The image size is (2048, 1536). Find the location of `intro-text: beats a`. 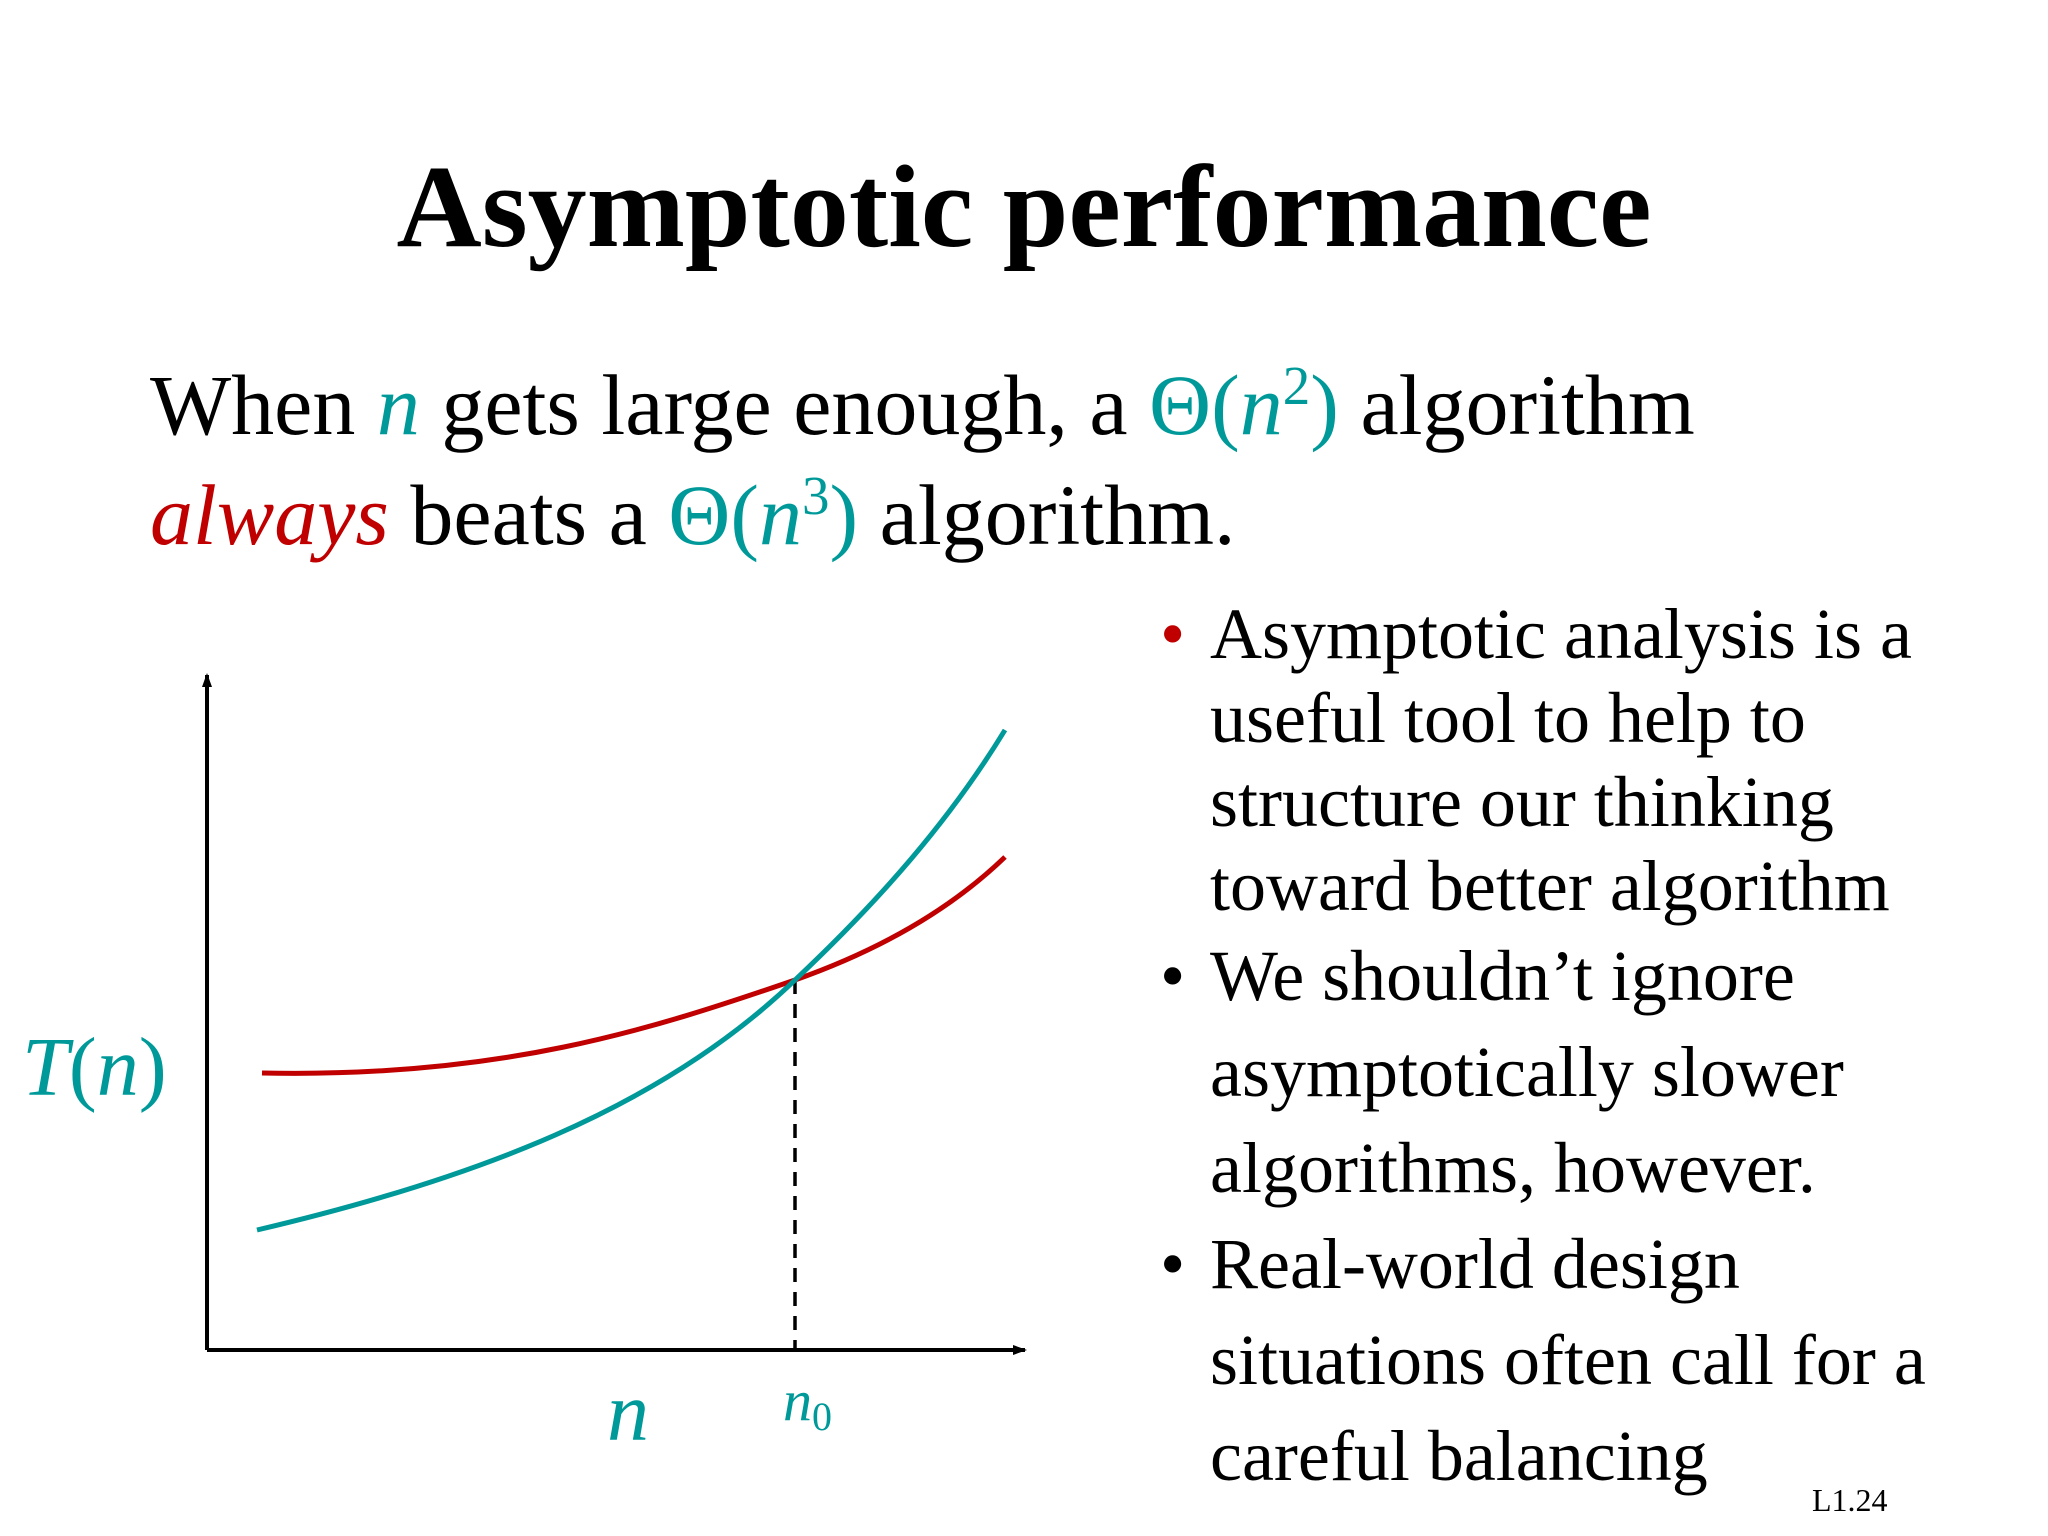

intro-text: beats a is located at coordinates (528, 515).